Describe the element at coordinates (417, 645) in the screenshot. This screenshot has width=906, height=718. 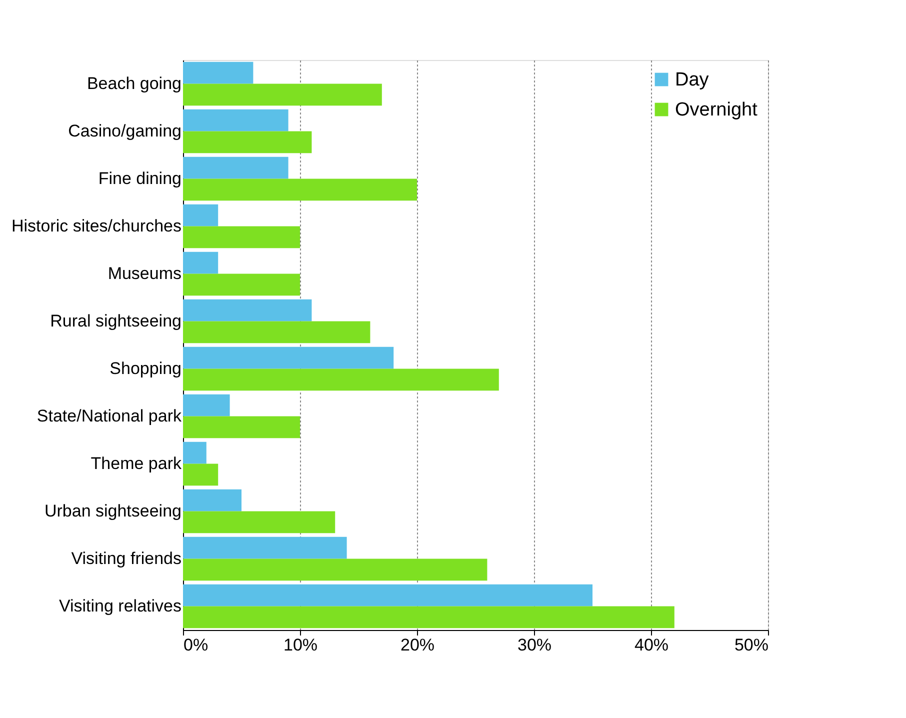
I see `x-tick-label: 20%` at that location.